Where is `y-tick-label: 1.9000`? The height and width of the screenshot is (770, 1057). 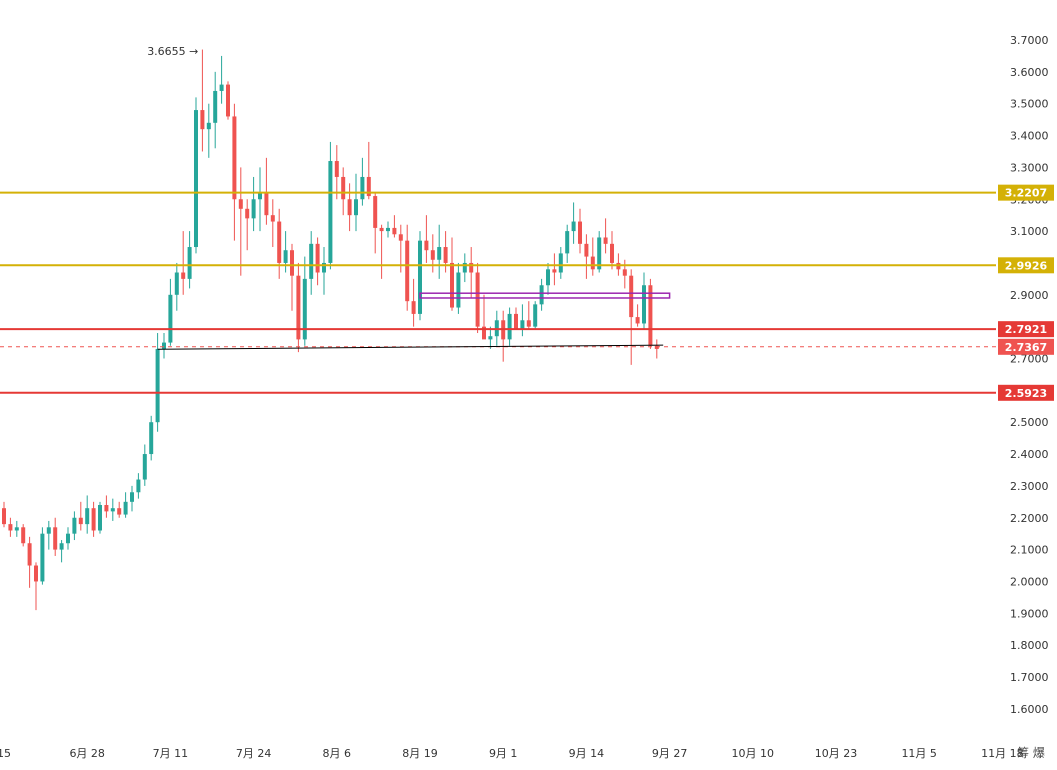 y-tick-label: 1.9000 is located at coordinates (1029, 613).